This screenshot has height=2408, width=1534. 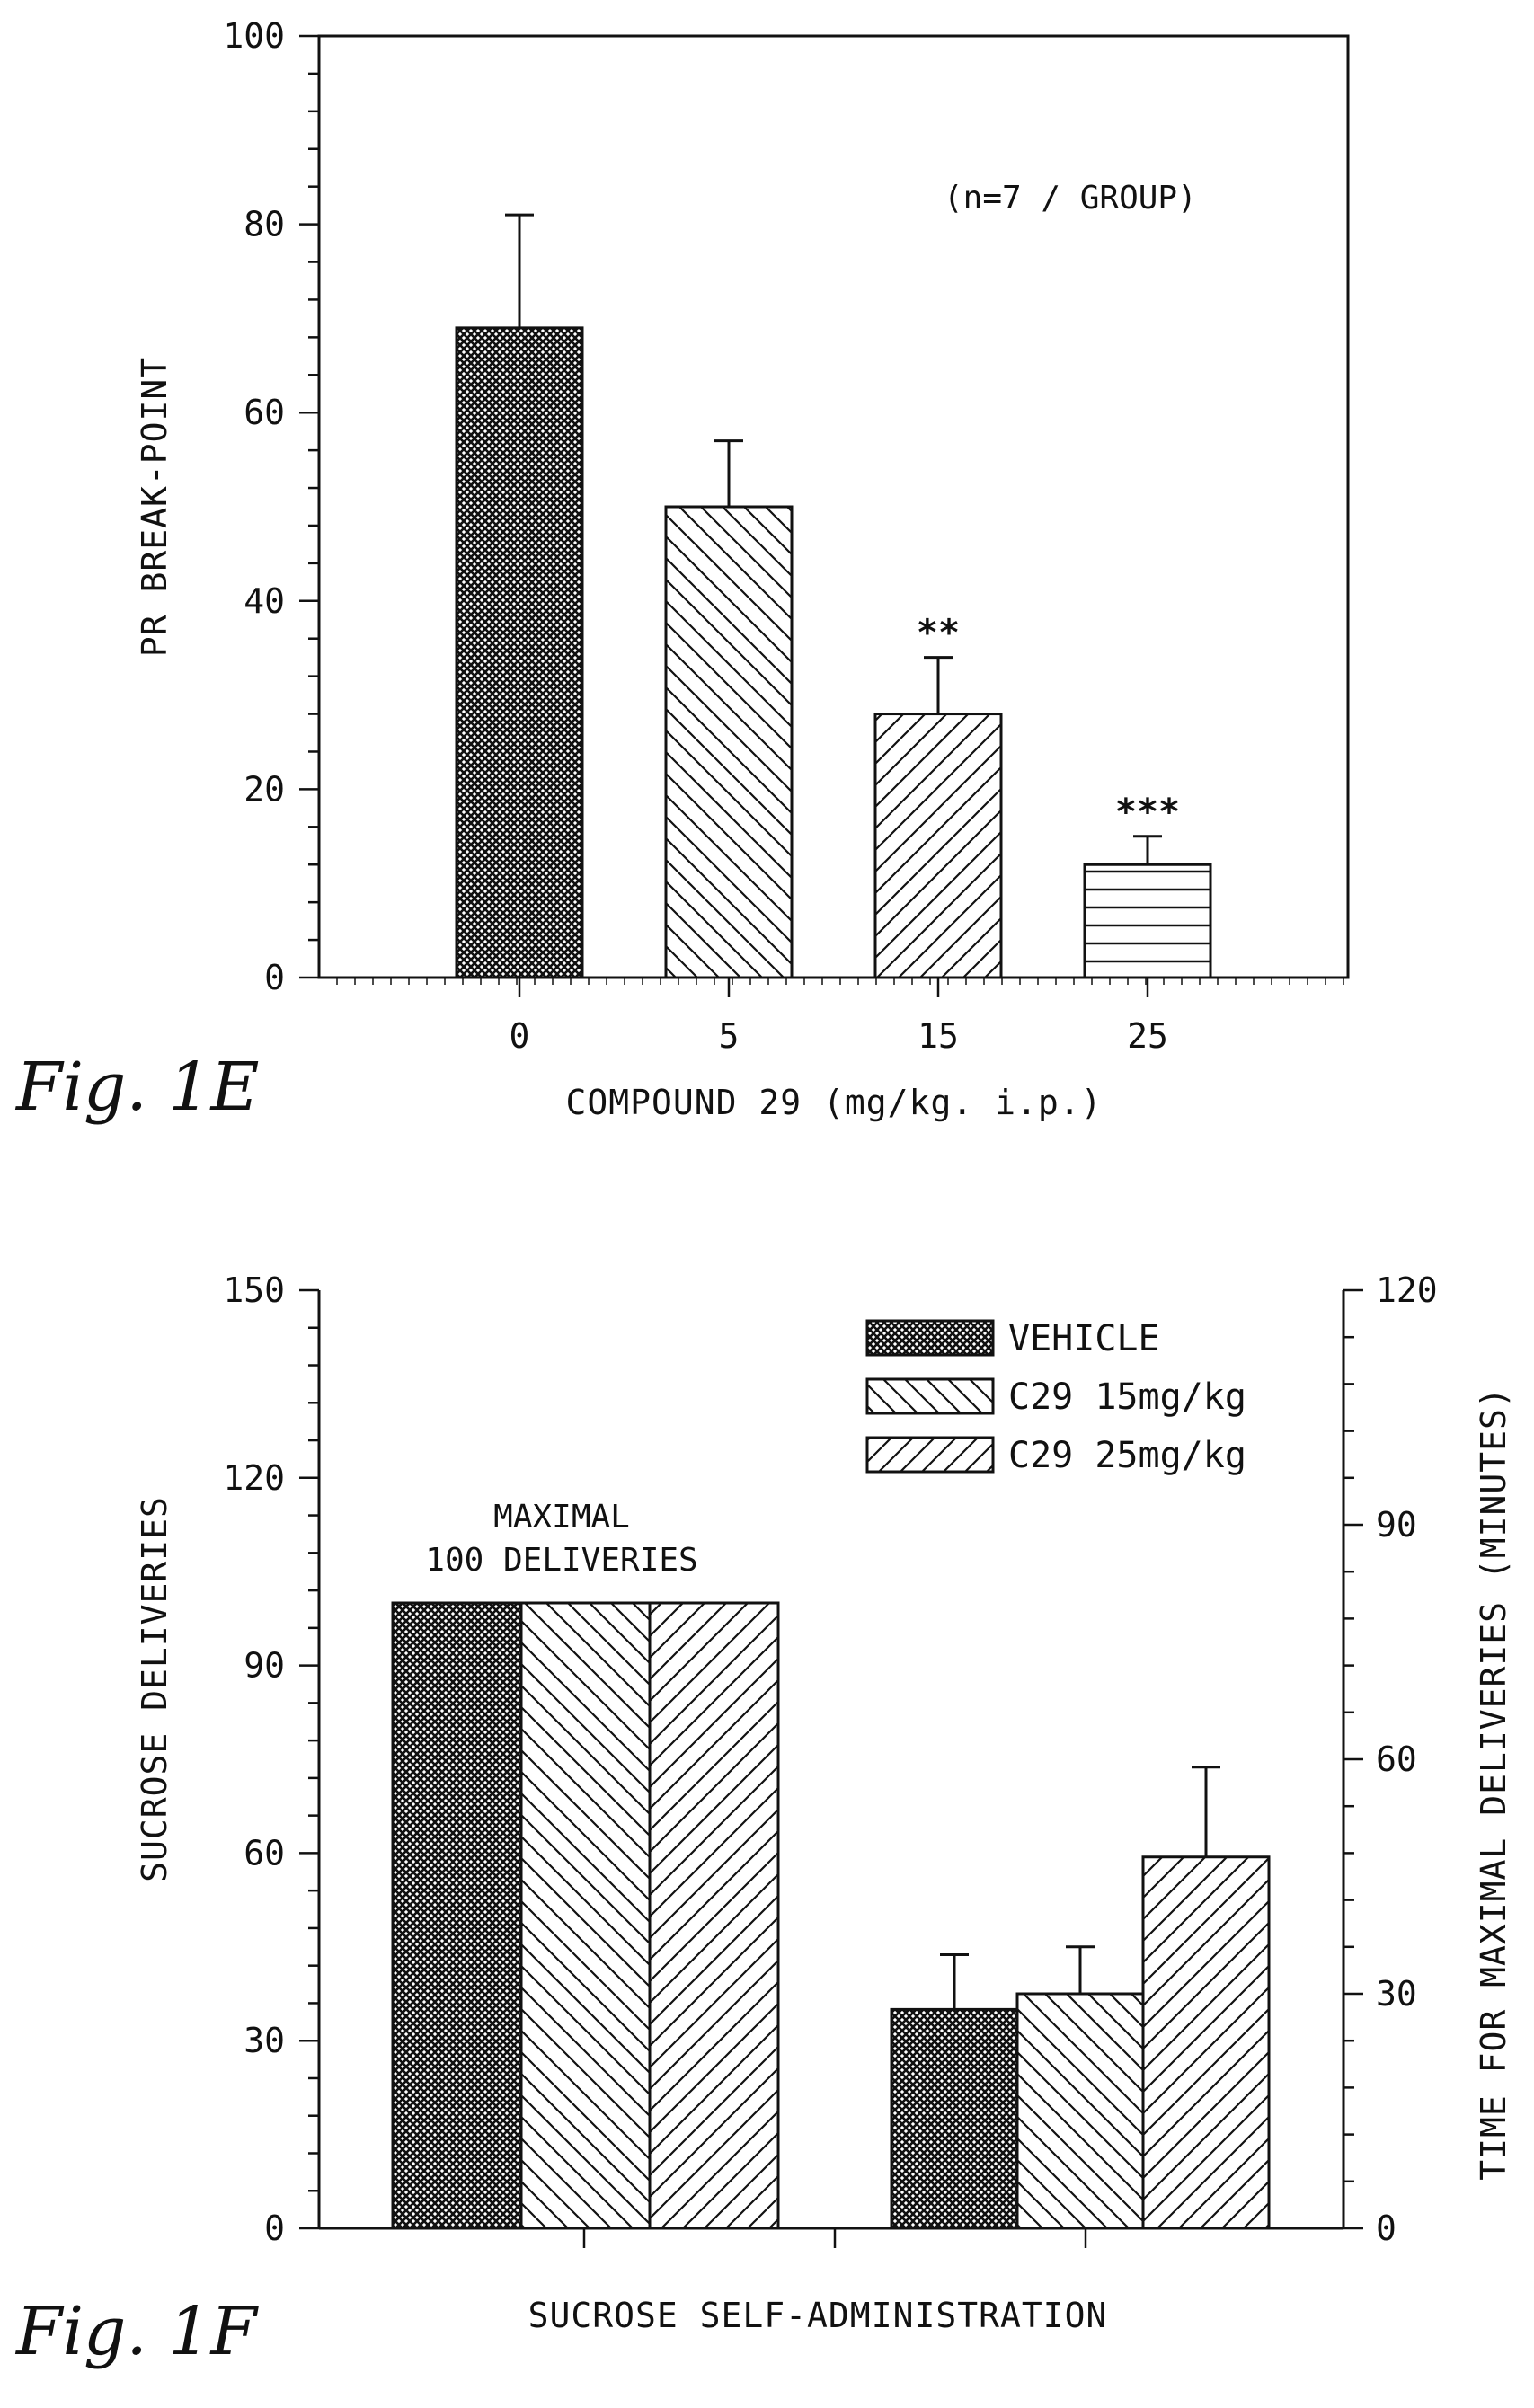 What do you see at coordinates (254, 1478) in the screenshot?
I see `y-tick-label-1f: 120` at bounding box center [254, 1478].